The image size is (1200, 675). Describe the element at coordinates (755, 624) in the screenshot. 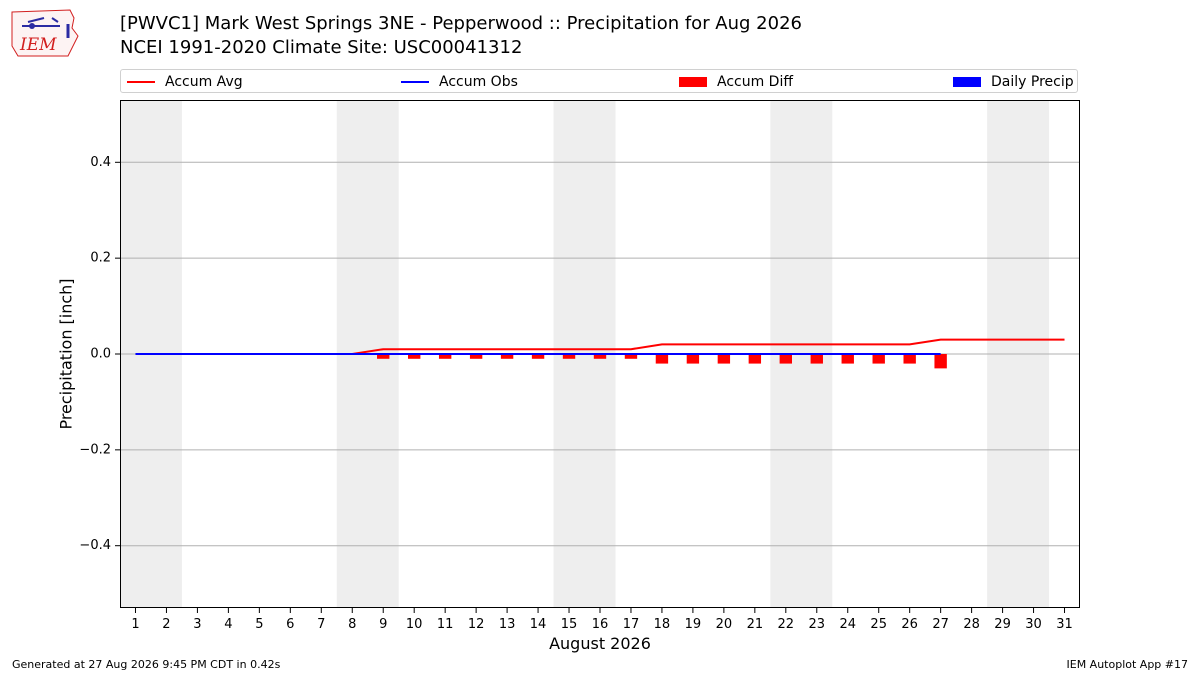

I see `x-tick-label: 21` at that location.